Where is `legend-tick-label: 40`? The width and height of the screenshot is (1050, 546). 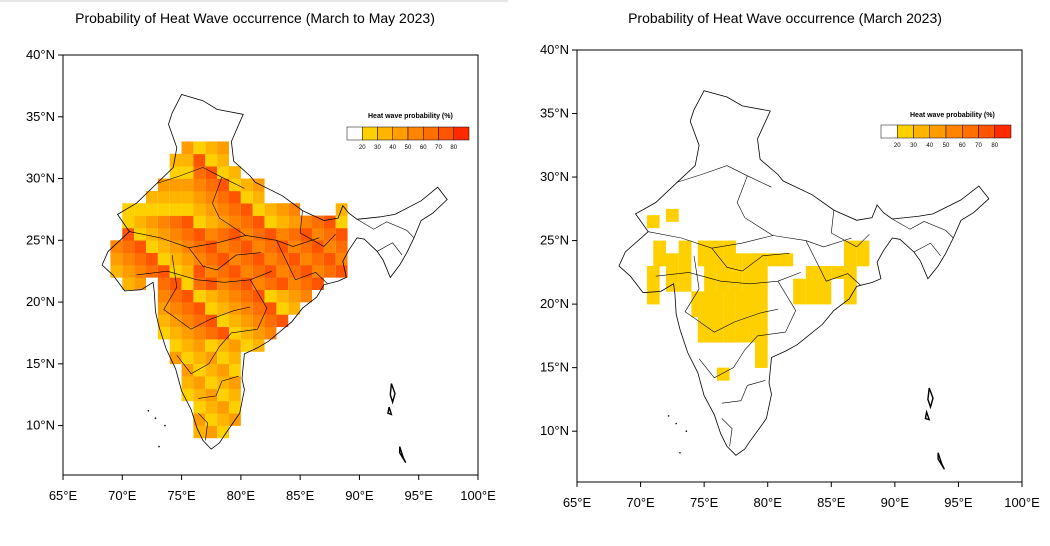
legend-tick-label: 40 is located at coordinates (929, 146).